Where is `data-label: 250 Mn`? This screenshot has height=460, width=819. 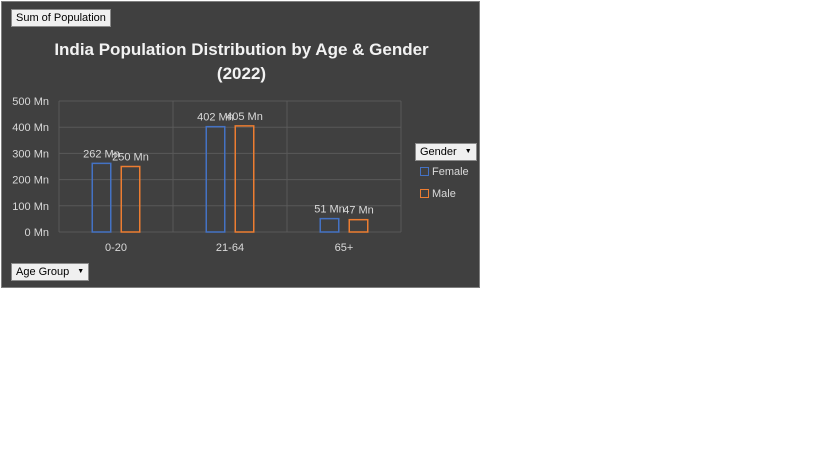
data-label: 250 Mn is located at coordinates (130, 158).